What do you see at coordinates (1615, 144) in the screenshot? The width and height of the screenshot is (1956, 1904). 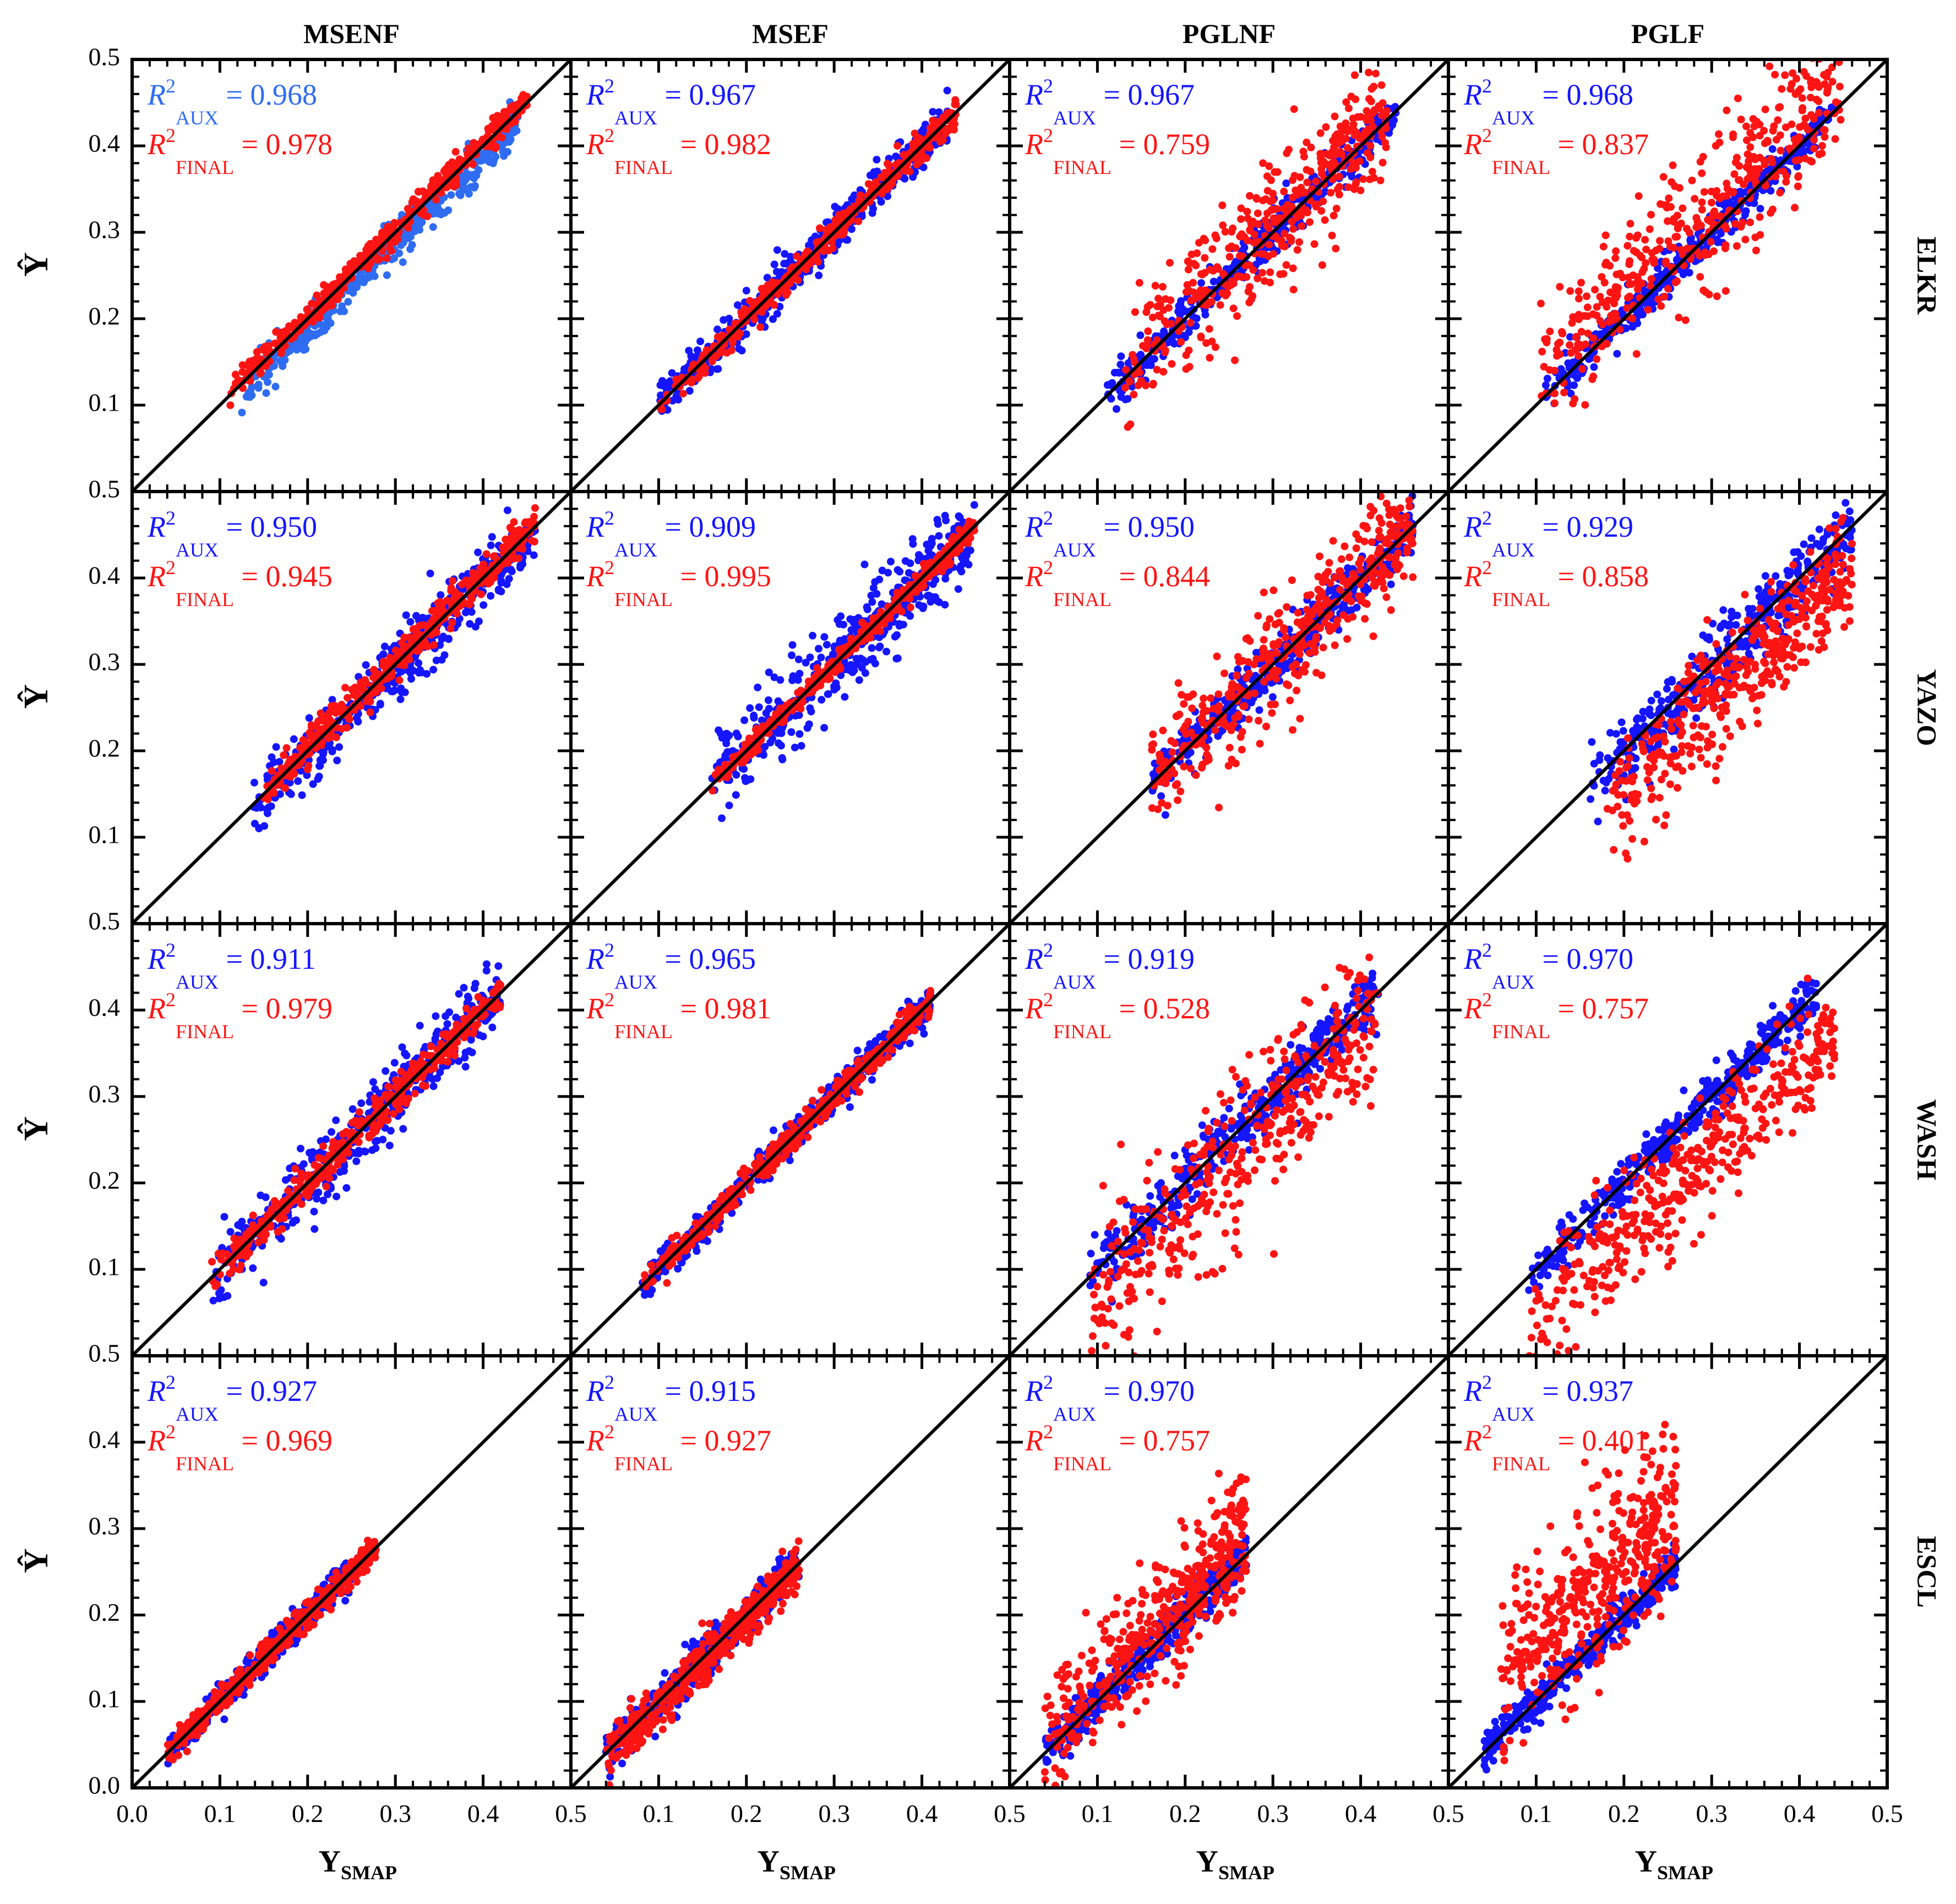 I see `r2-final-value: 0.837` at bounding box center [1615, 144].